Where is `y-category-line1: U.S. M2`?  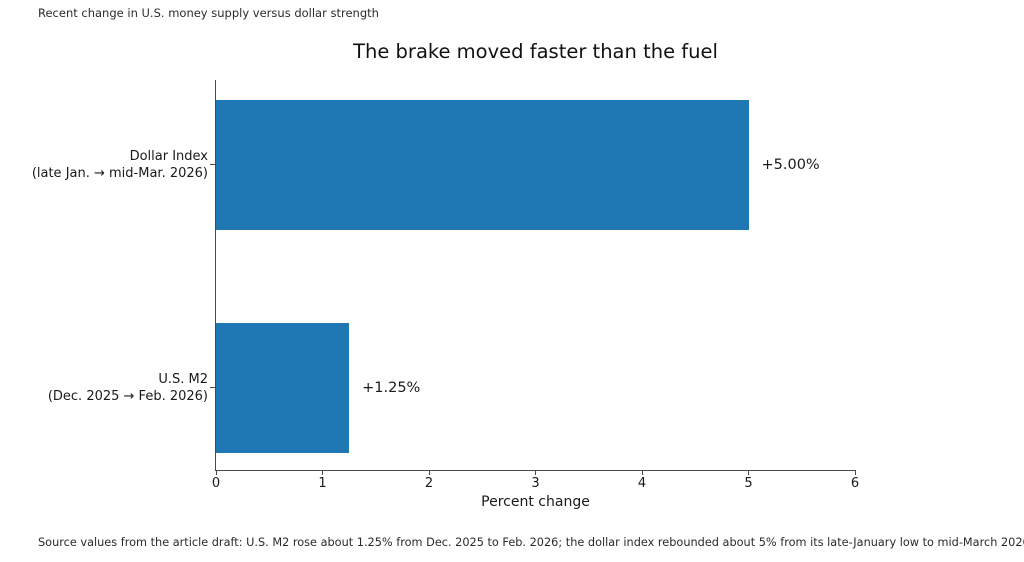 y-category-line1: U.S. M2 is located at coordinates (183, 379).